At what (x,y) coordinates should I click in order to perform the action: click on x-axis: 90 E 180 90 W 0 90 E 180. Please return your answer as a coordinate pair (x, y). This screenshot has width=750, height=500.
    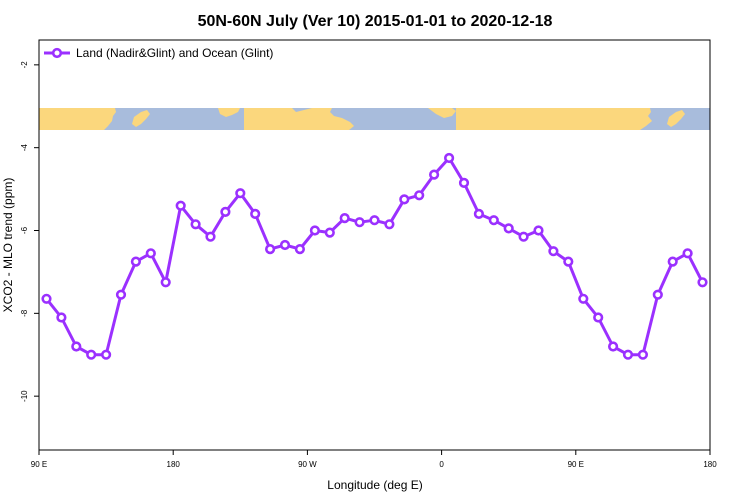
    Looking at the image, I should click on (374, 459).